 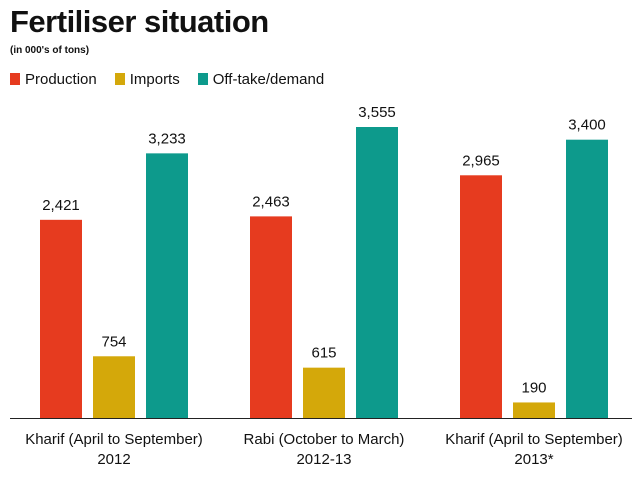 What do you see at coordinates (202, 79) in the screenshot?
I see `legend-swatch-offtake` at bounding box center [202, 79].